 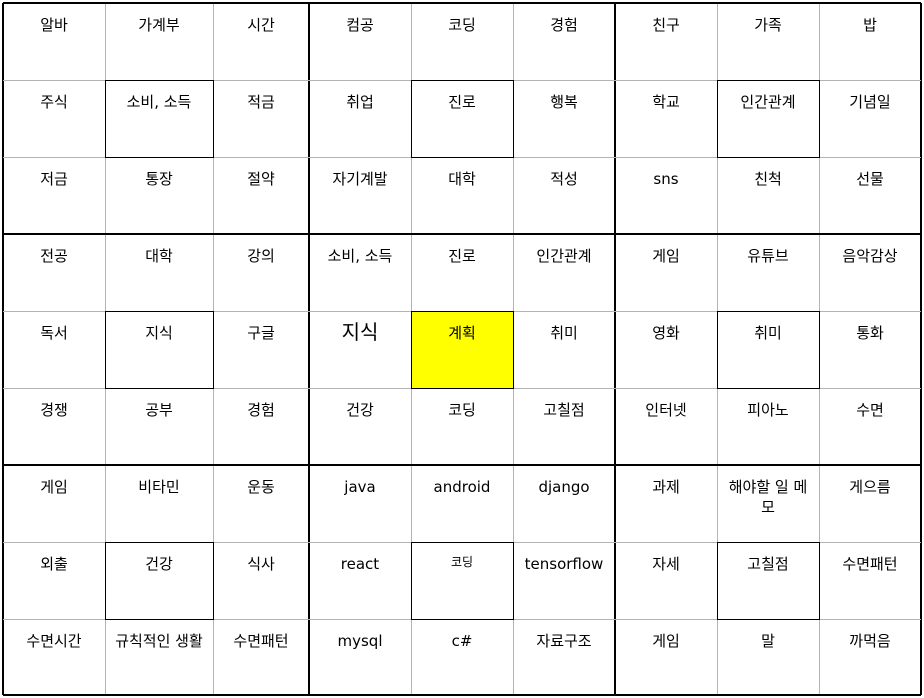 What do you see at coordinates (159, 426) in the screenshot?
I see `grid-cell: 공부` at bounding box center [159, 426].